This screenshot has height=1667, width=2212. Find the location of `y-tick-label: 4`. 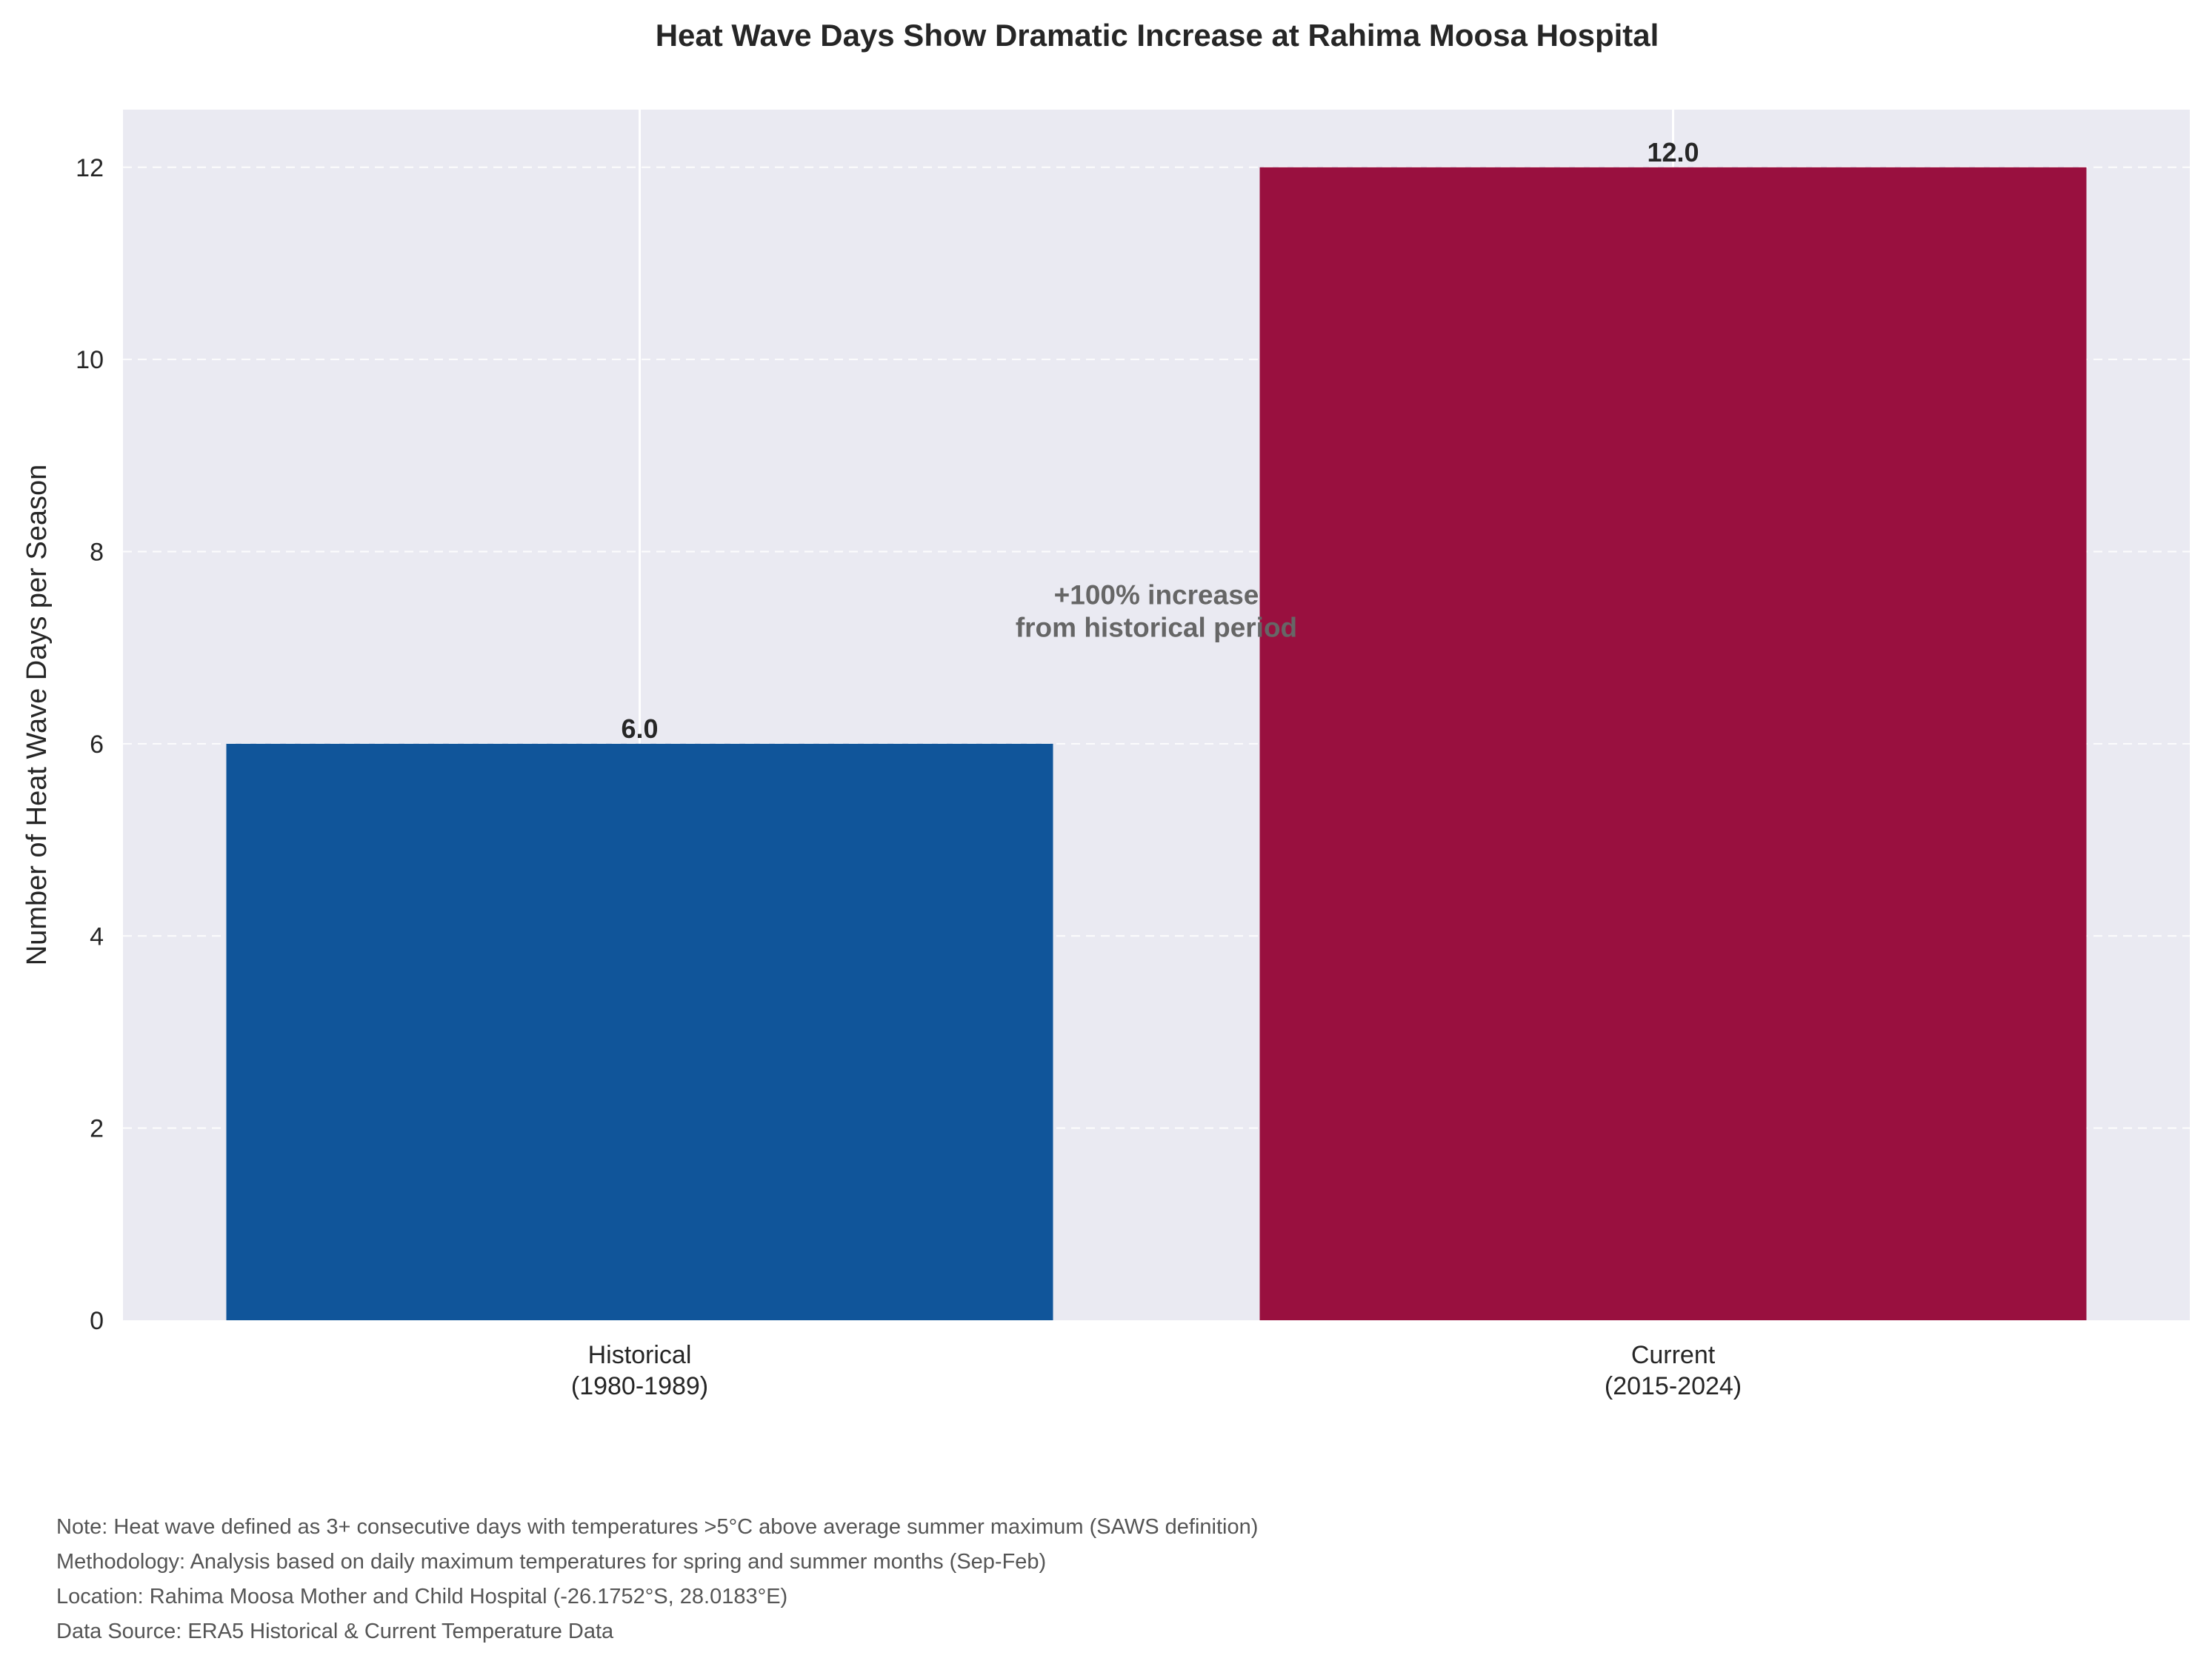

y-tick-label: 4 is located at coordinates (97, 936).